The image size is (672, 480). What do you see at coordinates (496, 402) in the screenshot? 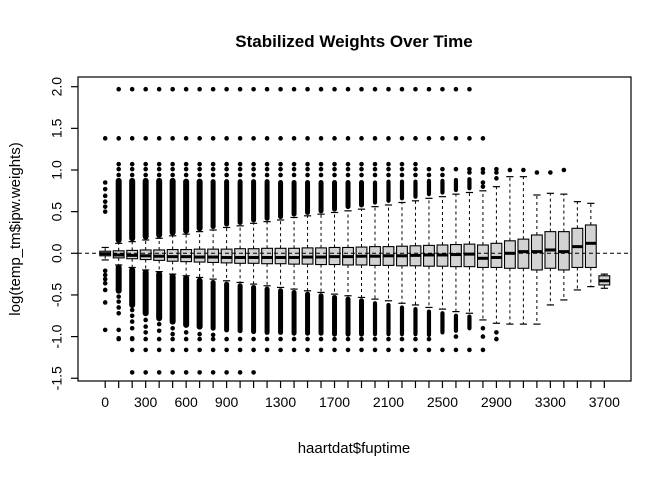
I see `x-tick-label: 2900` at bounding box center [496, 402].